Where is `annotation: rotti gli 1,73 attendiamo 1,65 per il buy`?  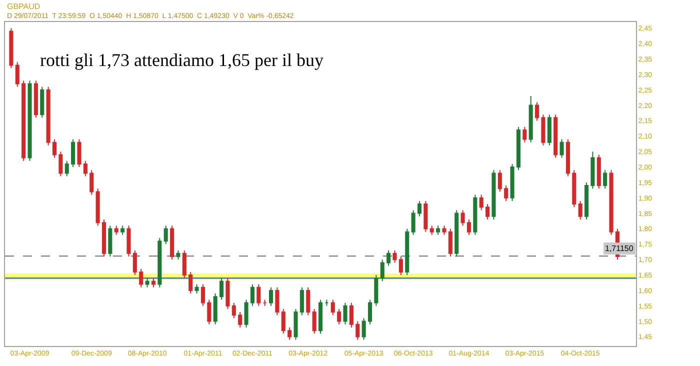 annotation: rotti gli 1,73 attendiamo 1,65 per il buy is located at coordinates (182, 60).